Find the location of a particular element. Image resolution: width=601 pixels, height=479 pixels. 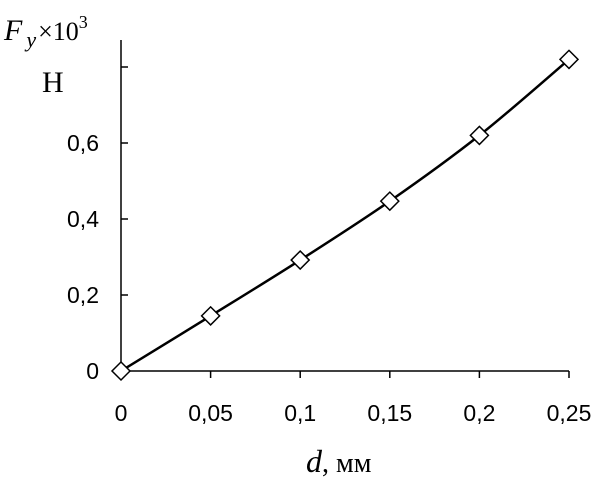

x-axis-label: d, мм is located at coordinates (339, 461).